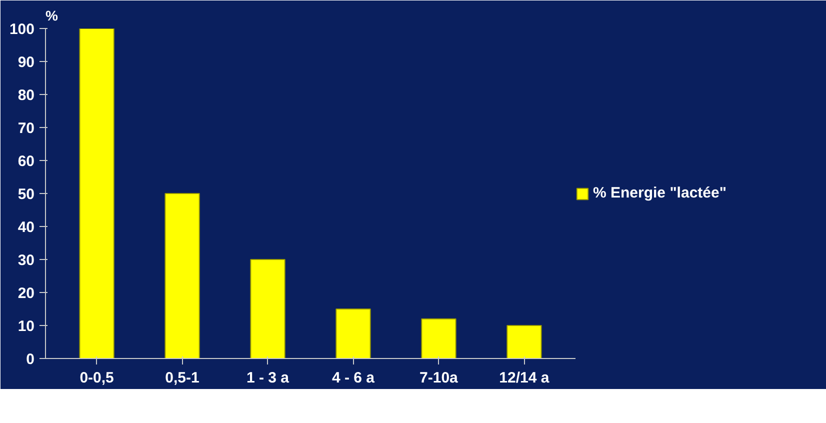  I want to click on x-tick-label: 1 - 3 a, so click(268, 378).